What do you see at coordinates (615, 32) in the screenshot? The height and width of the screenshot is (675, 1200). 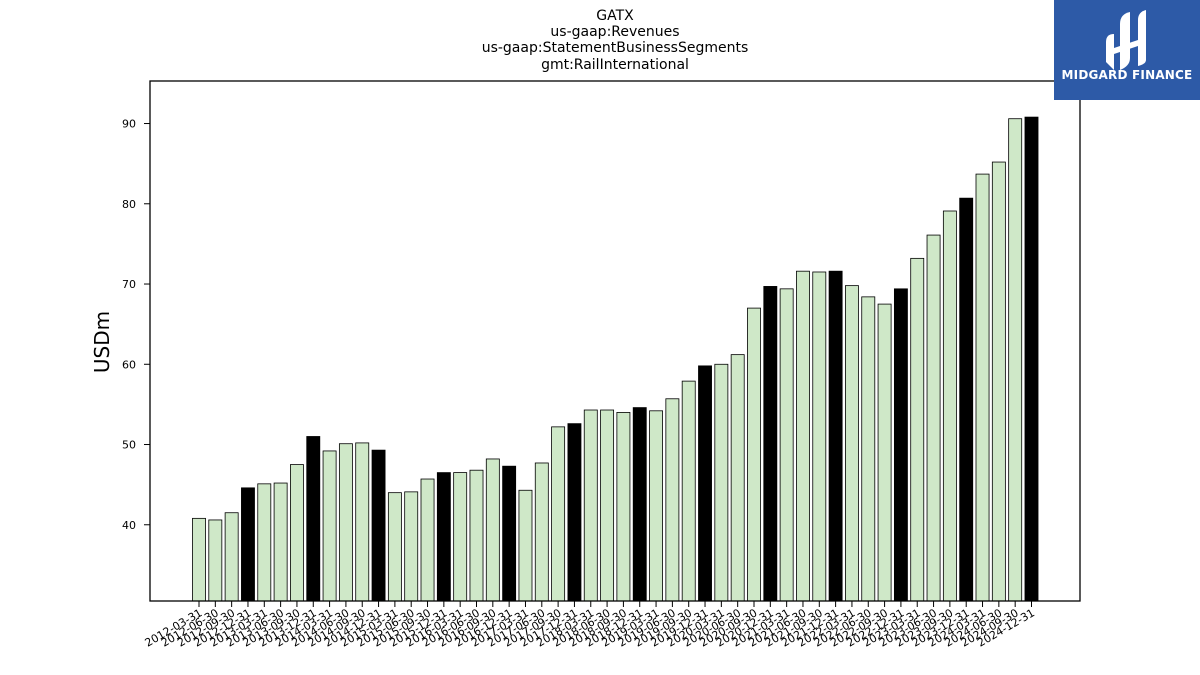 I see `title-line-2: us-gaap:Revenues` at bounding box center [615, 32].